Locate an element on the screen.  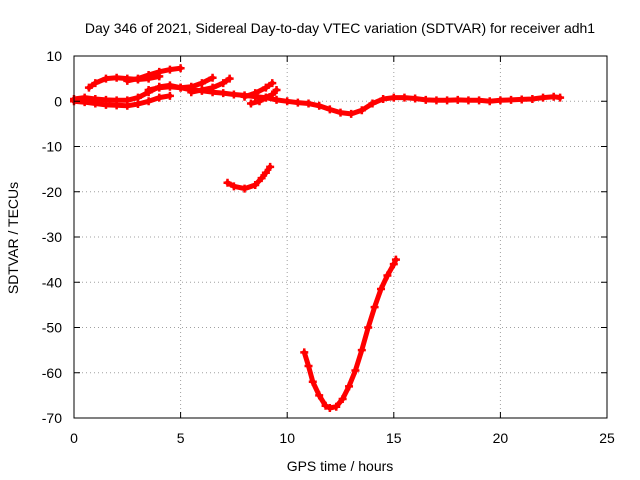
y-tick-label: 0 is located at coordinates (58, 101).